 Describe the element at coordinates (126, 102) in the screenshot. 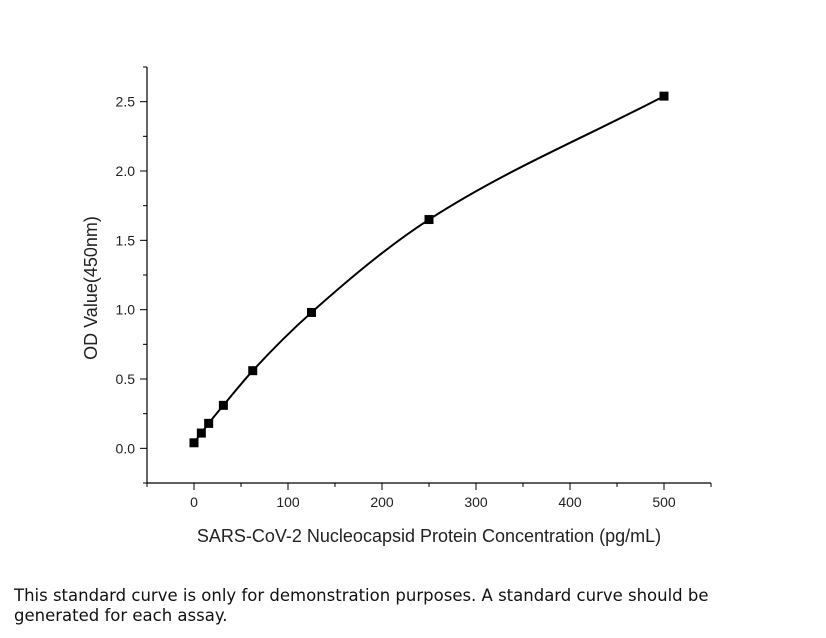

I see `y-tick-label: 2.5` at that location.